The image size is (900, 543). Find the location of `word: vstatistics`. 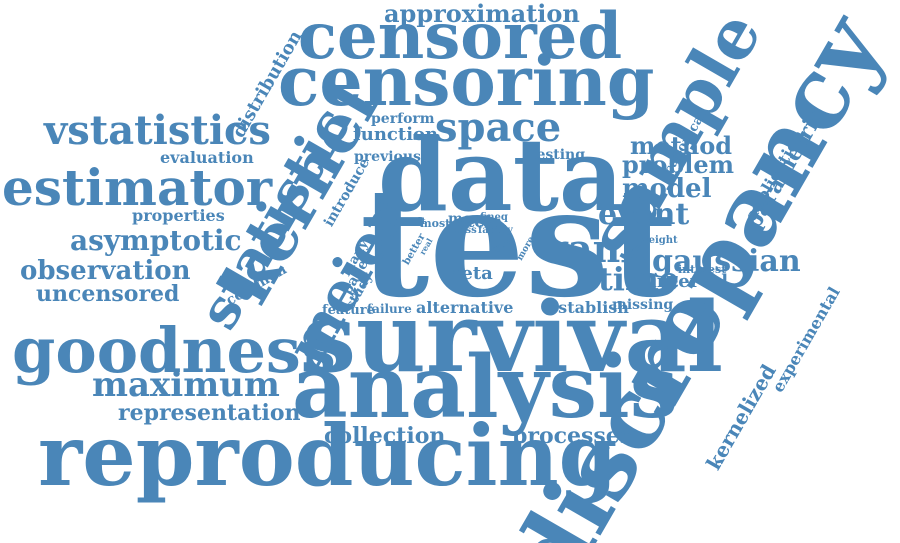

word: vstatistics is located at coordinates (157, 130).